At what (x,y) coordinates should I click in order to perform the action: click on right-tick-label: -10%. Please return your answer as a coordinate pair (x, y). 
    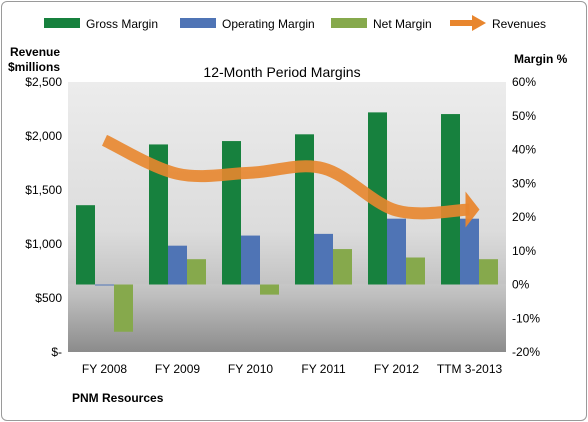
    Looking at the image, I should click on (526, 318).